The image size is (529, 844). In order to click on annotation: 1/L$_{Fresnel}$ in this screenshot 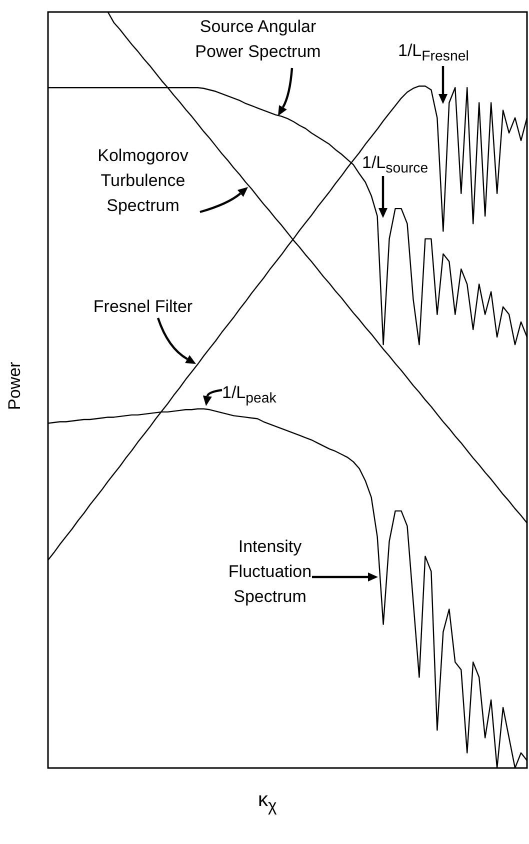, I will do `click(433, 53)`.